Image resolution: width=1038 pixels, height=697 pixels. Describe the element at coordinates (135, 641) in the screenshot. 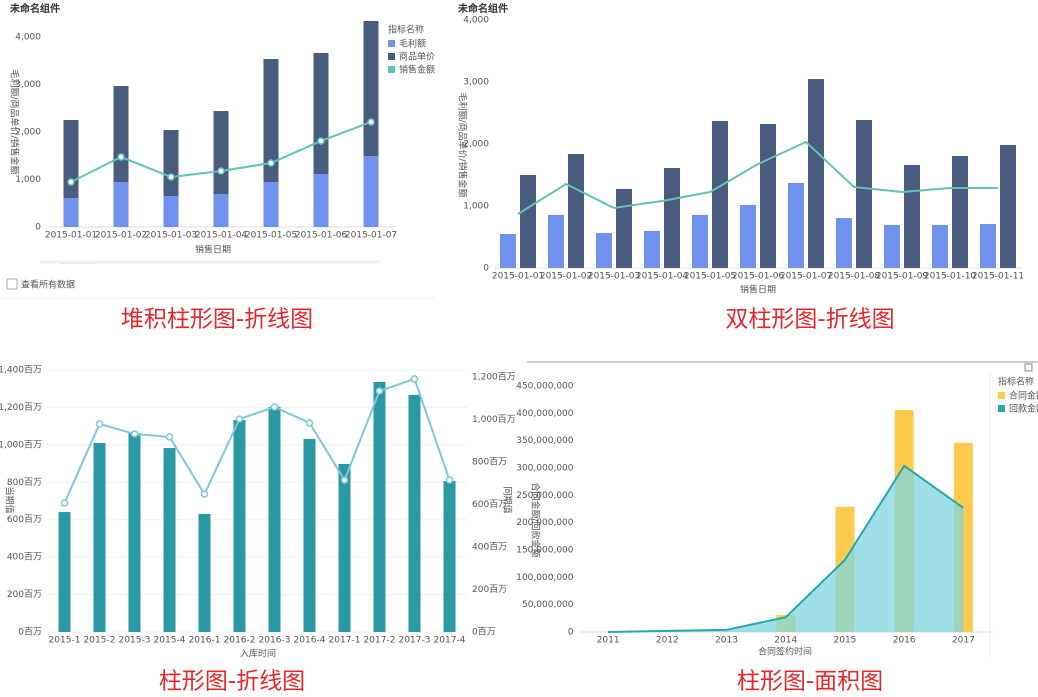

I see `x-tick-label: 2015-3` at that location.